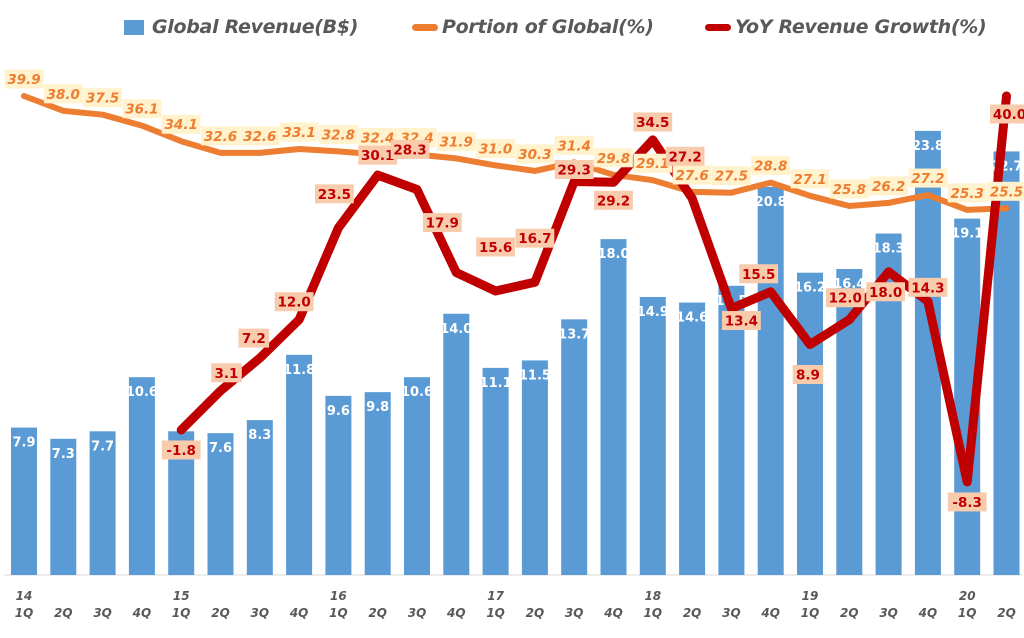  What do you see at coordinates (181, 451) in the screenshot?
I see `growth-data-label: -1.8` at bounding box center [181, 451].